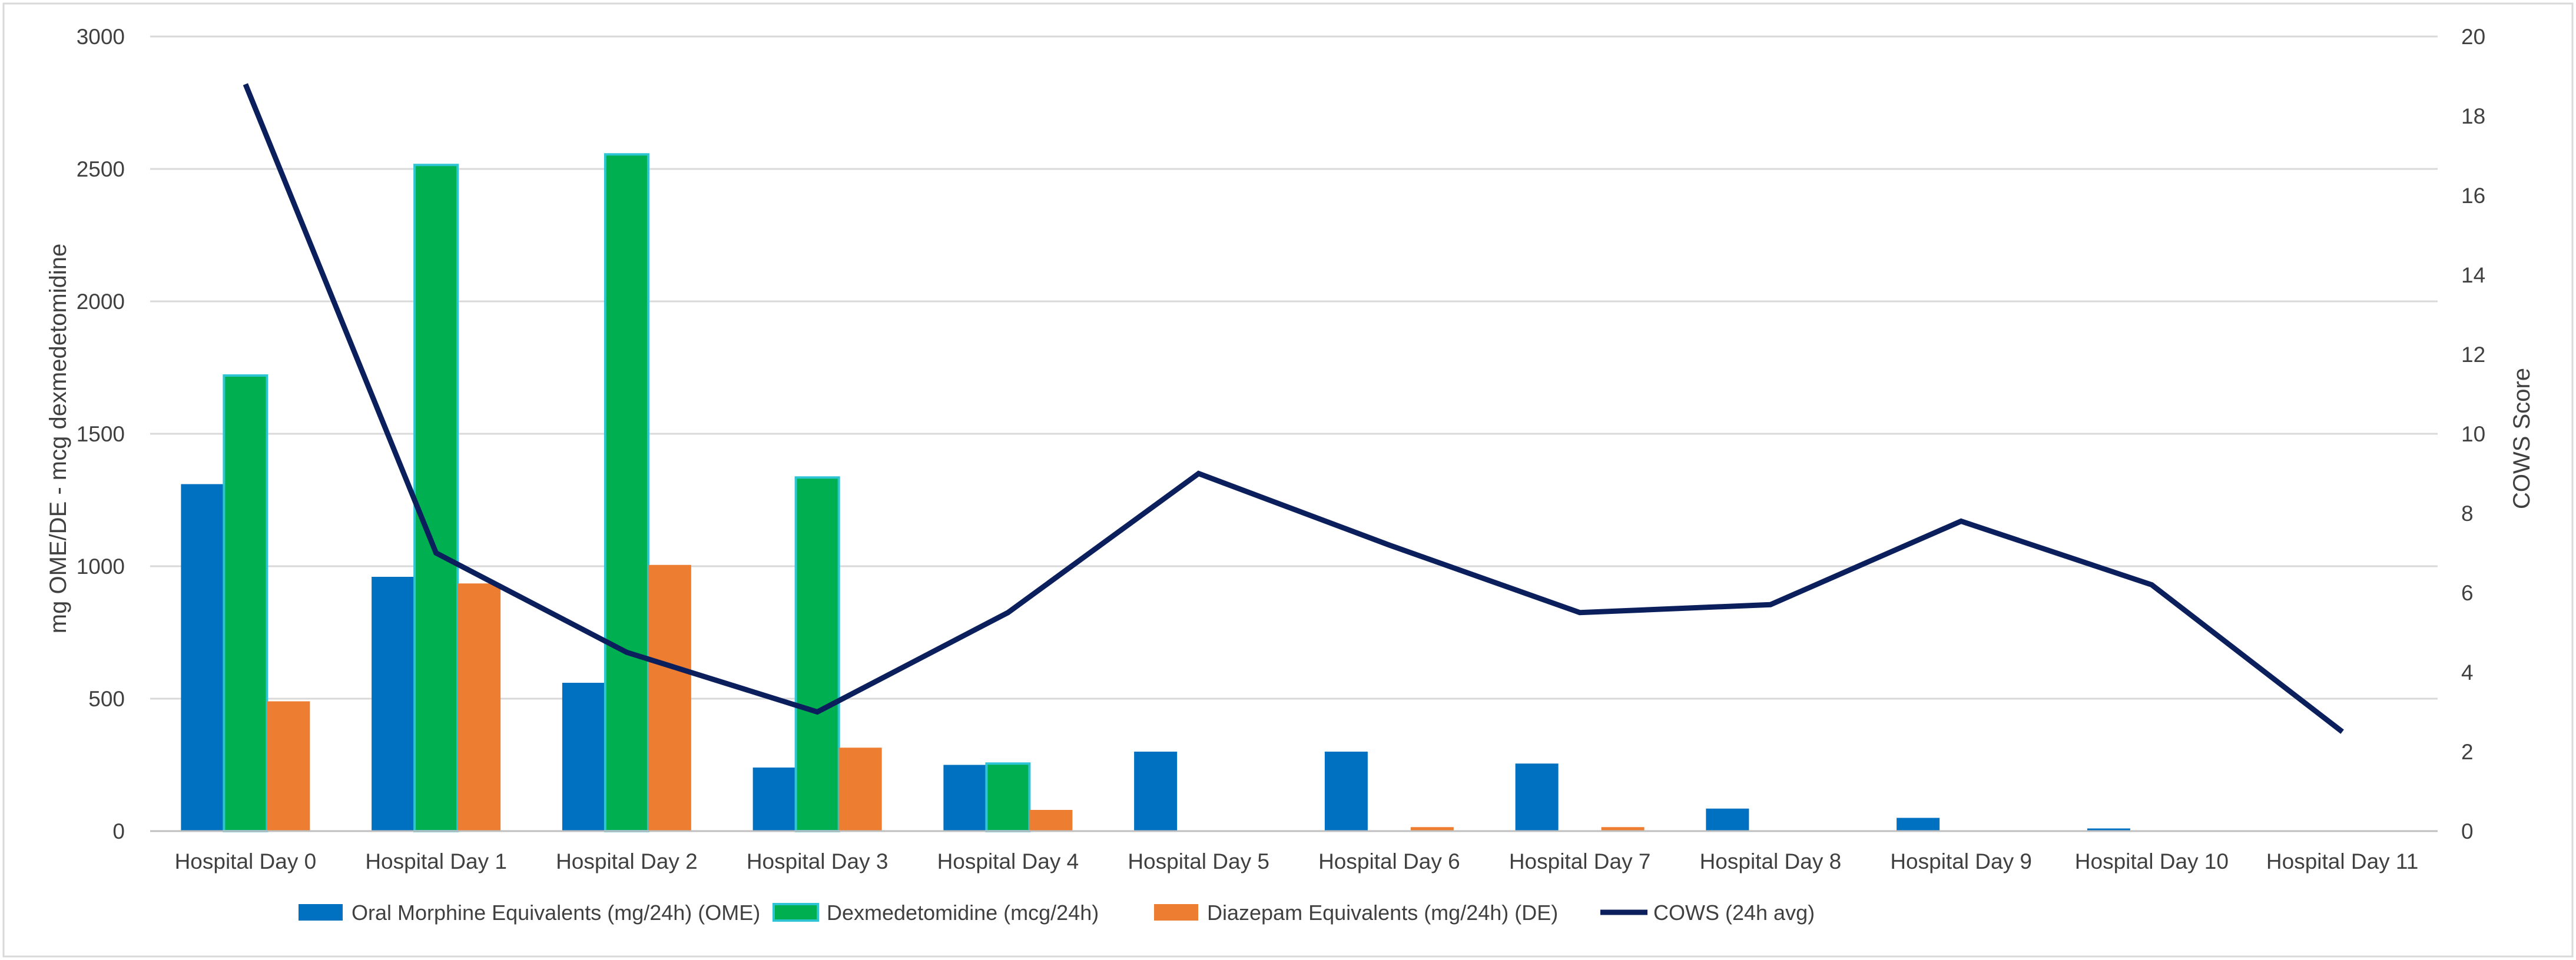  Describe the element at coordinates (2522, 438) in the screenshot. I see `y2-axis-title: COWS Score` at that location.